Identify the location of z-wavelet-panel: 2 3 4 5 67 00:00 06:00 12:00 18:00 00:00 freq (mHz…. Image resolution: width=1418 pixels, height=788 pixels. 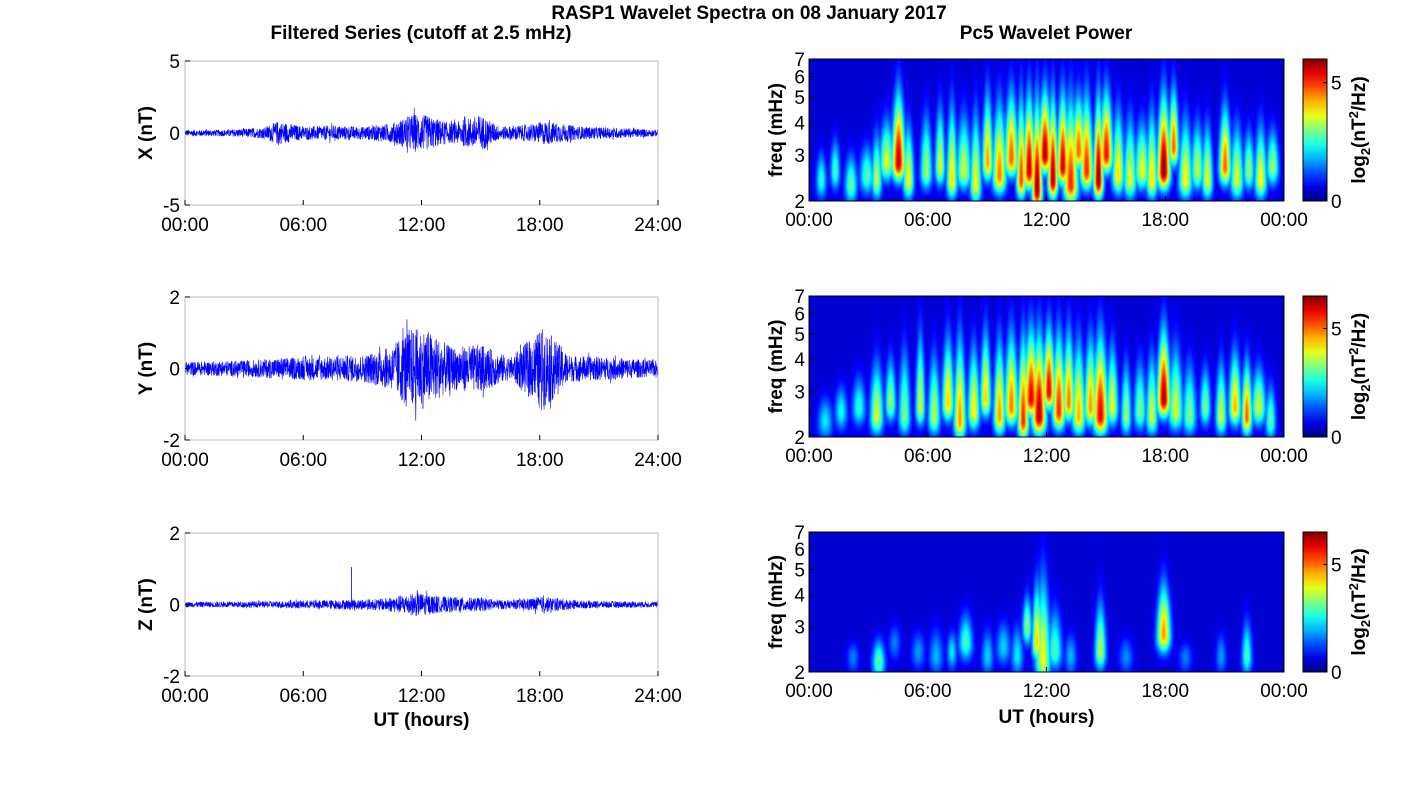
(1069, 625).